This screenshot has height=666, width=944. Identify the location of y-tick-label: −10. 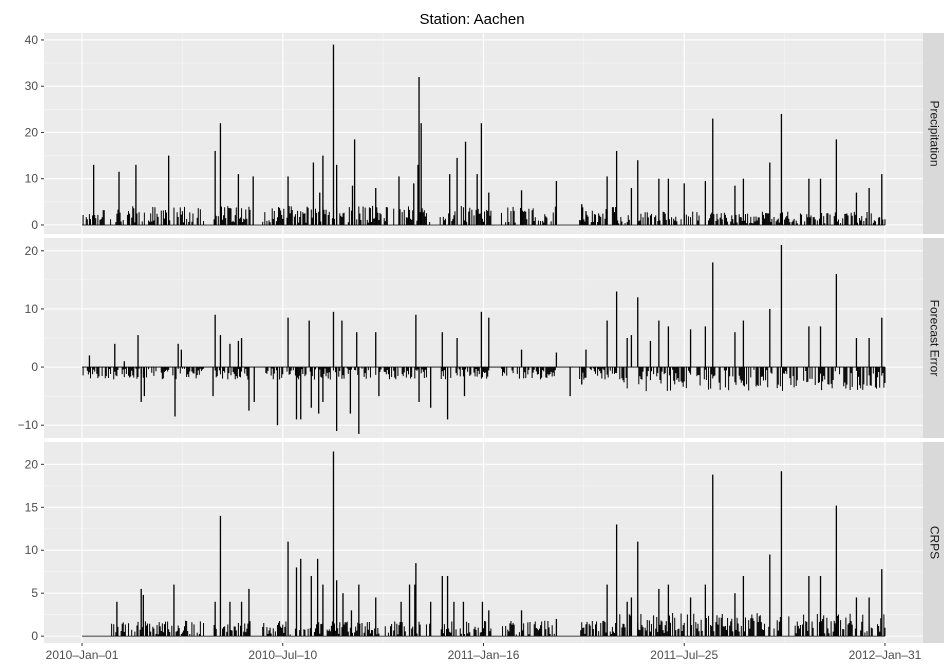
(28, 425).